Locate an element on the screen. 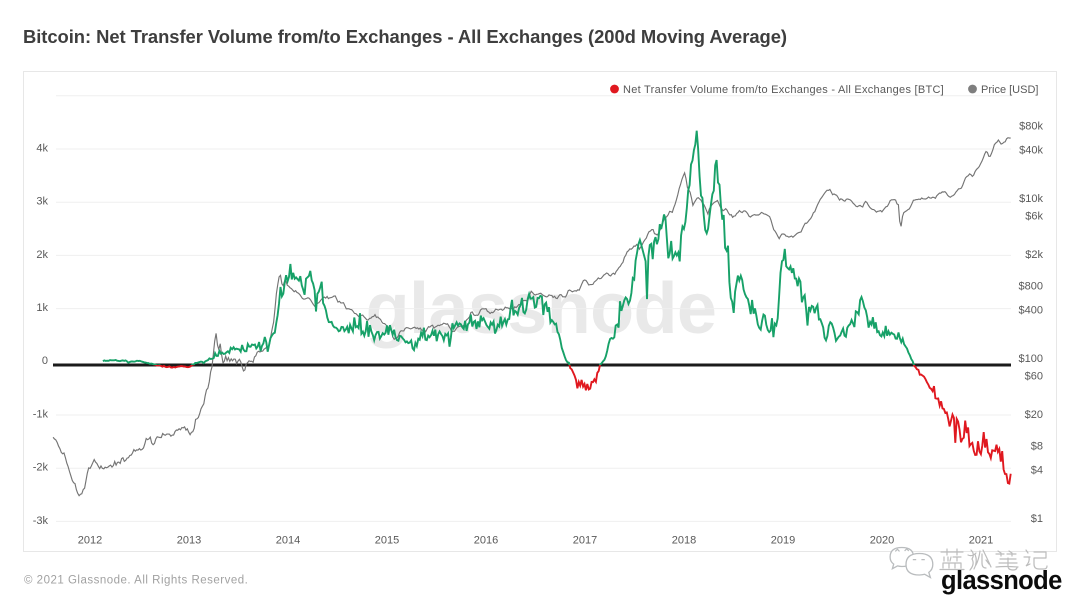 The image size is (1080, 608). svg-text: $8 is located at coordinates (1037, 447).